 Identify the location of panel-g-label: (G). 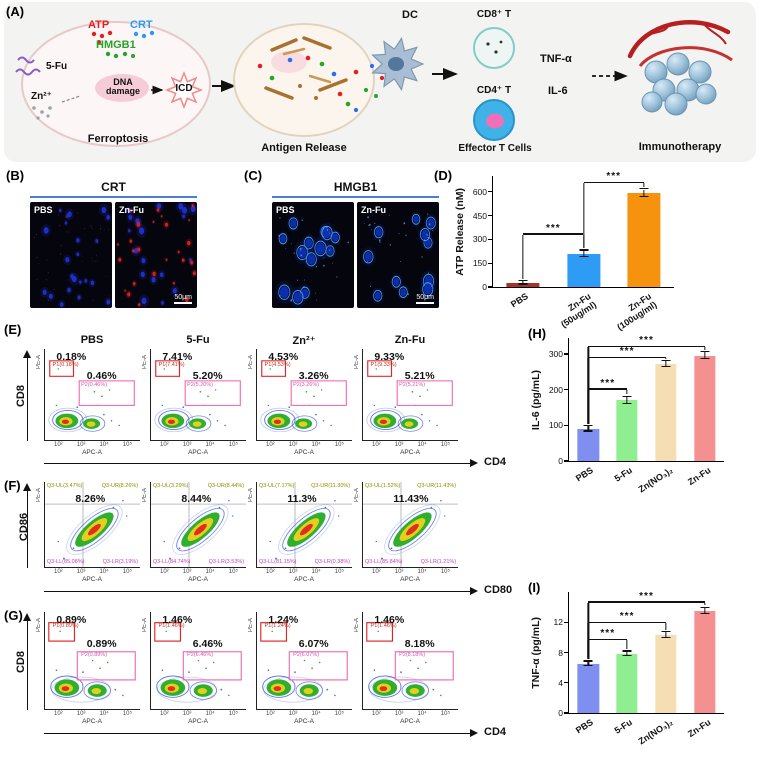
(13, 615).